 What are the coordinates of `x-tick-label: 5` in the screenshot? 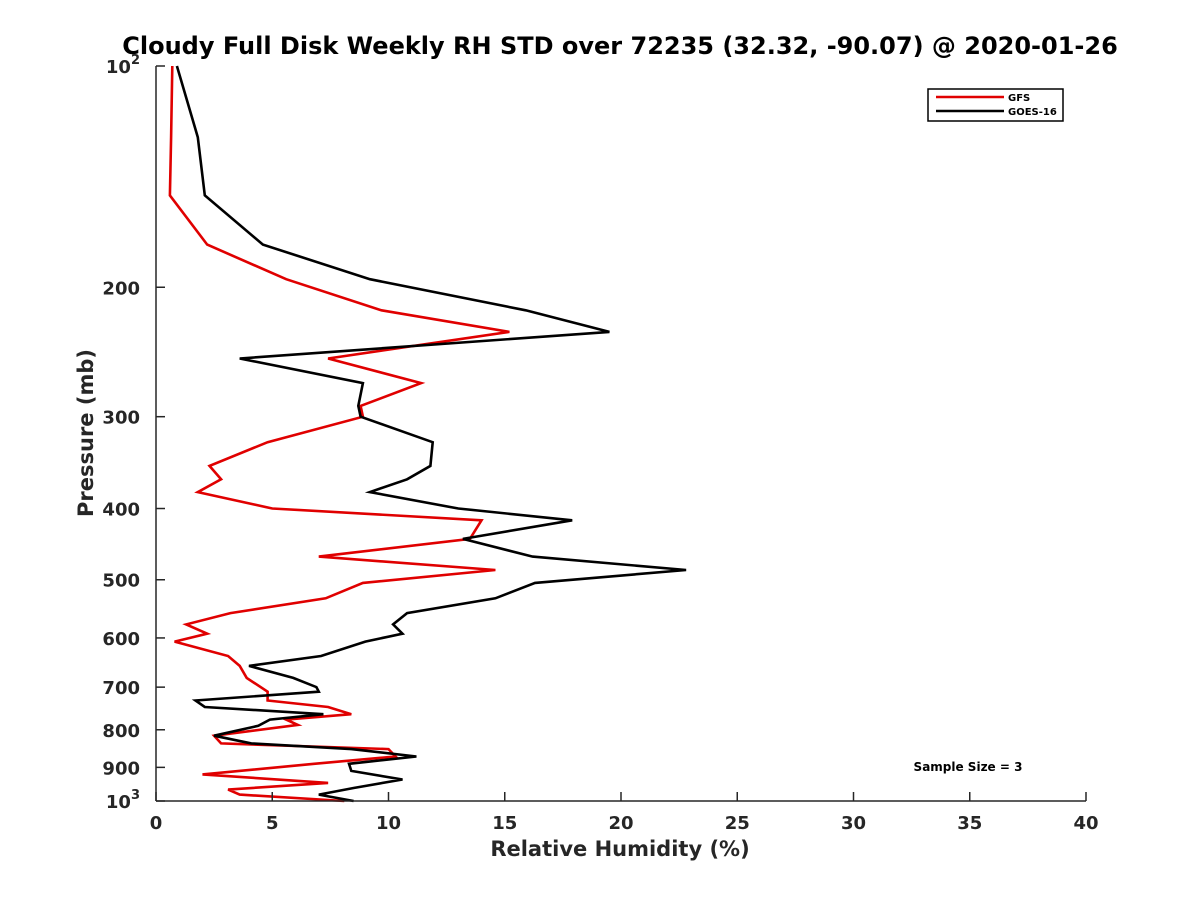 It's located at (272, 823).